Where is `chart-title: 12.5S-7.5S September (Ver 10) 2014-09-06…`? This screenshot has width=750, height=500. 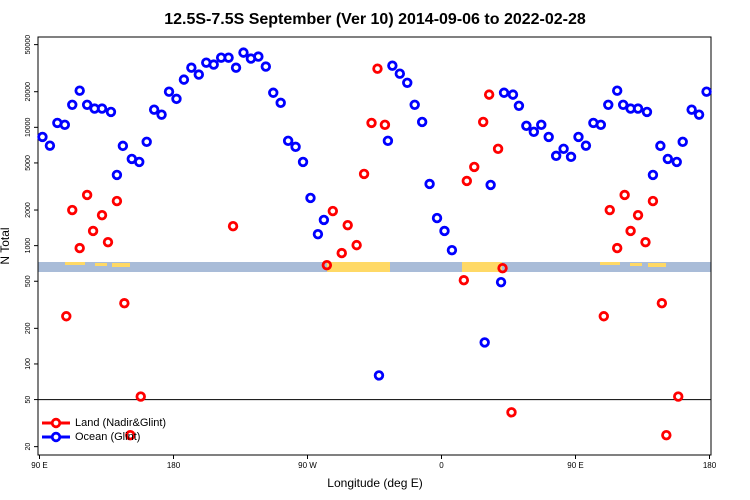
chart-title: 12.5S-7.5S September (Ver 10) 2014-09-06… is located at coordinates (375, 19).